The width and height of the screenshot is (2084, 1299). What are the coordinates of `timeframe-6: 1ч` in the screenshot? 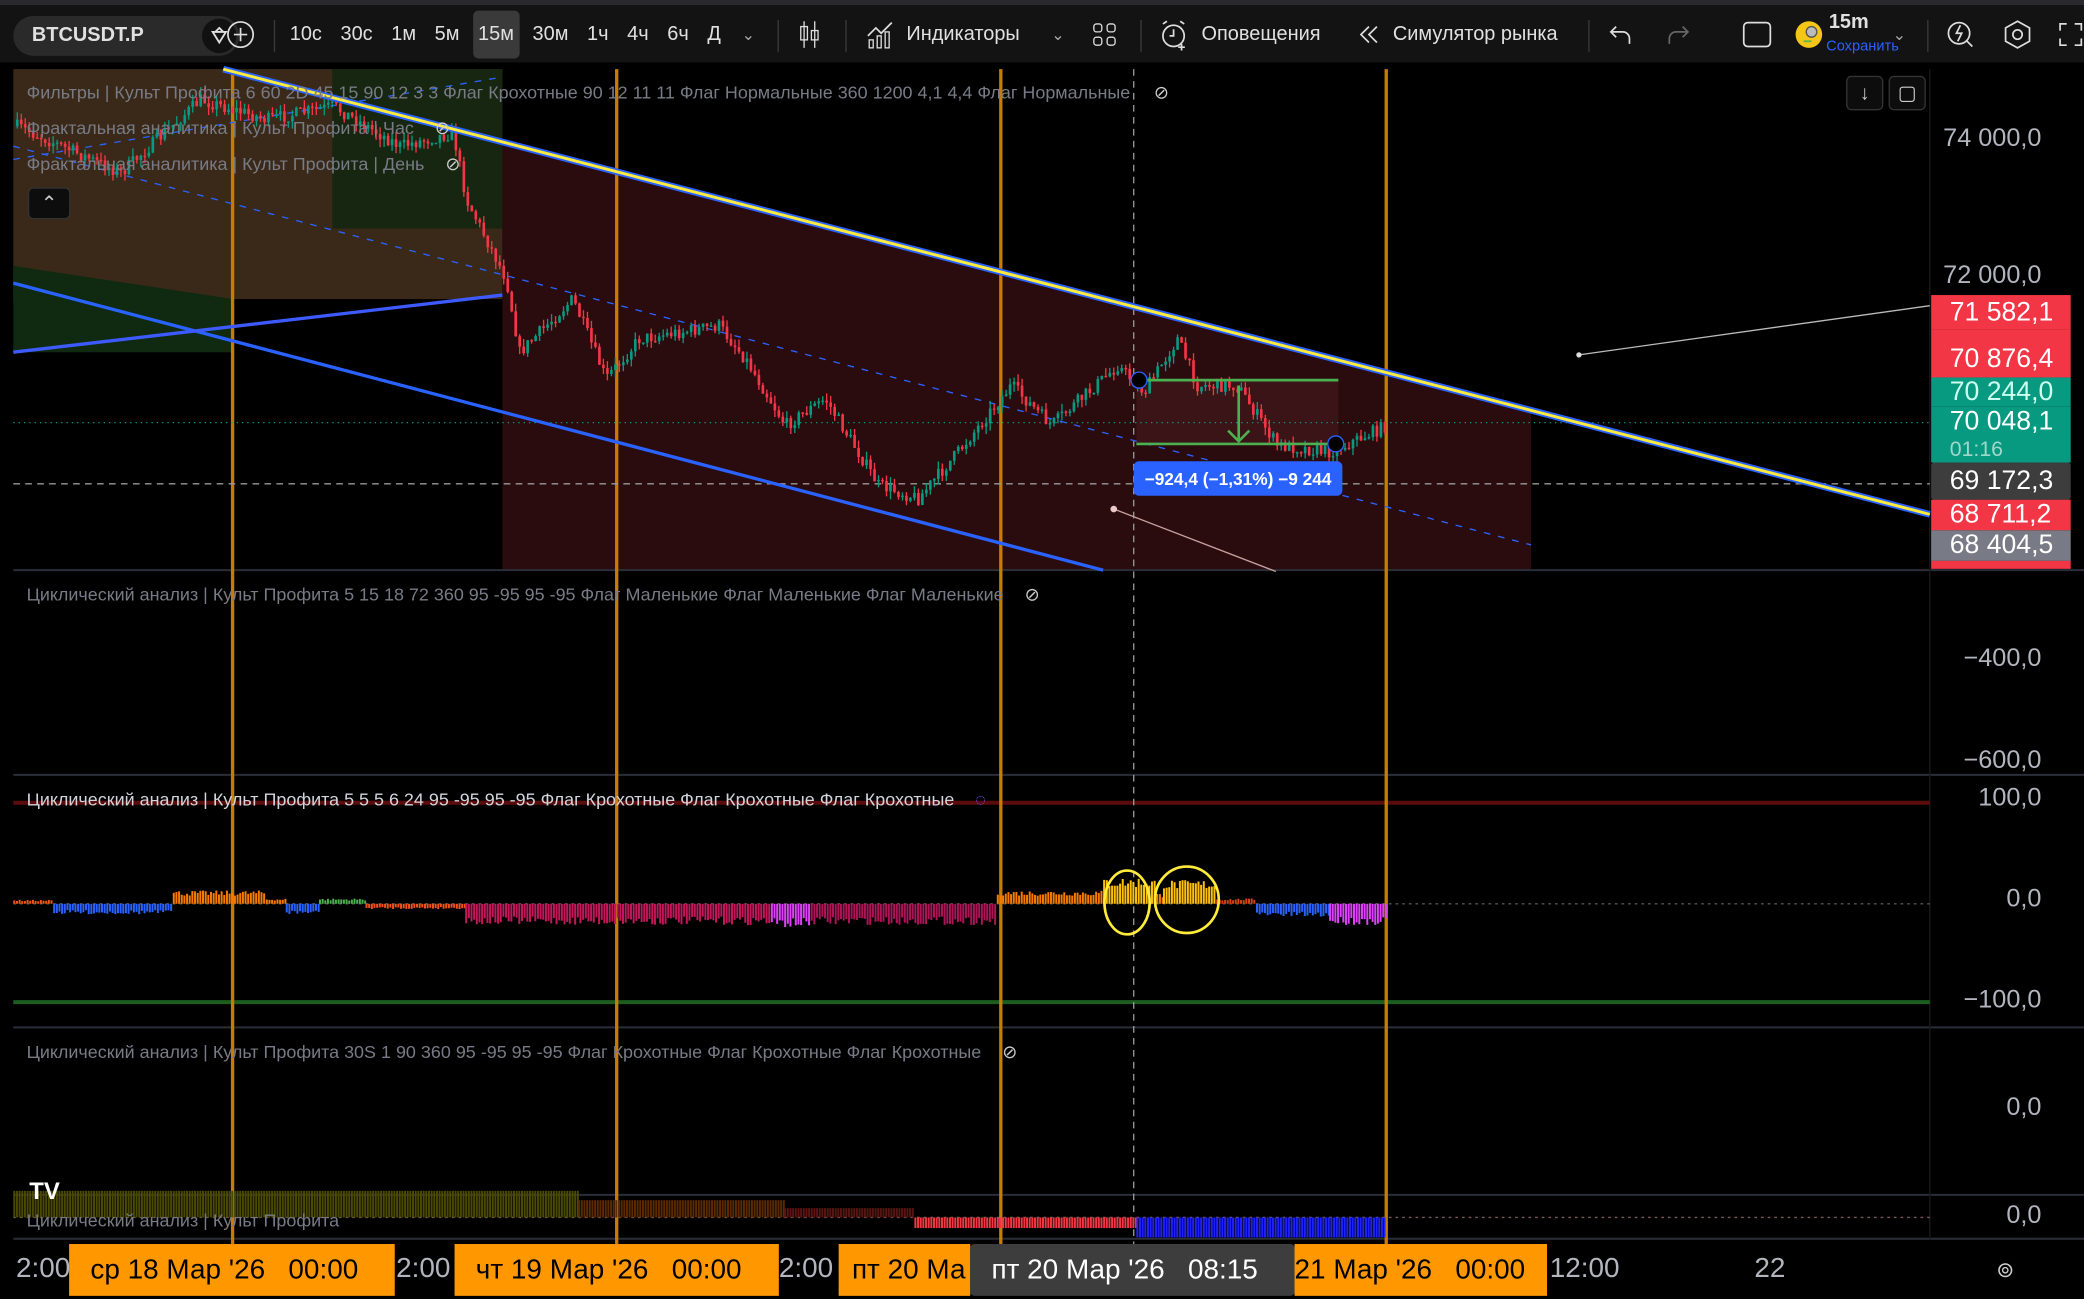 It's located at (598, 34).